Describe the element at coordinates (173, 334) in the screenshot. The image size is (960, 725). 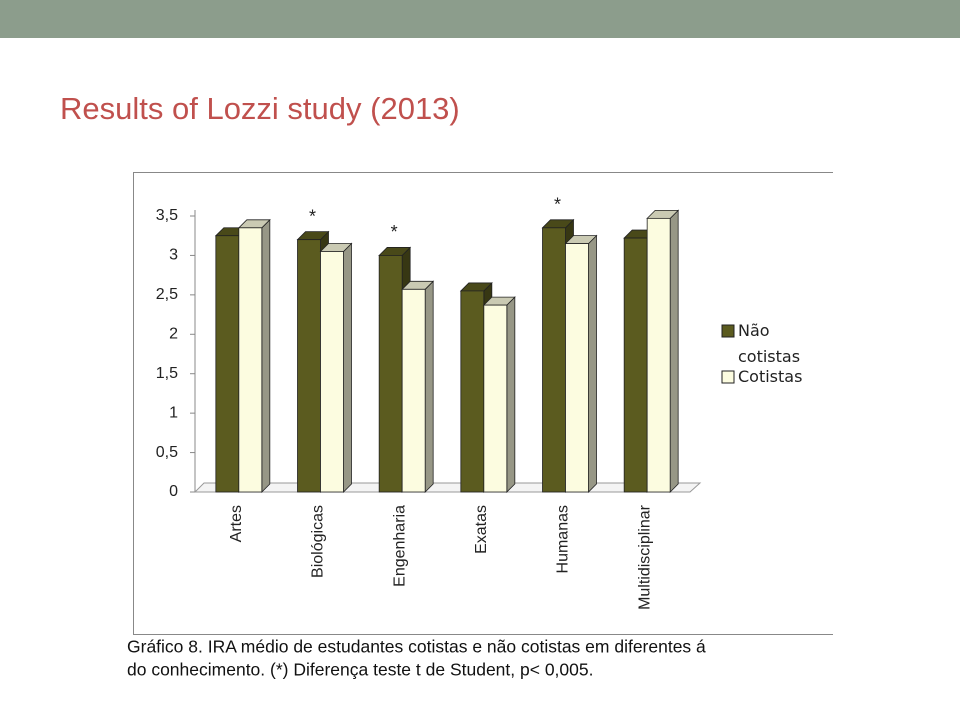
I see `y-tick-label: 2` at that location.